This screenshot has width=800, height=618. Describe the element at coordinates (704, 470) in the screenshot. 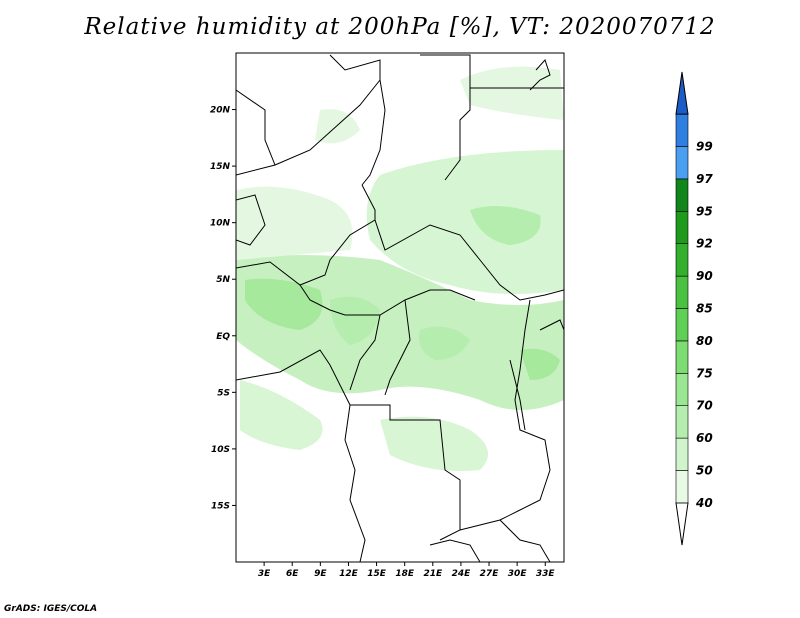

I see `colorbar-level-label: 50` at that location.